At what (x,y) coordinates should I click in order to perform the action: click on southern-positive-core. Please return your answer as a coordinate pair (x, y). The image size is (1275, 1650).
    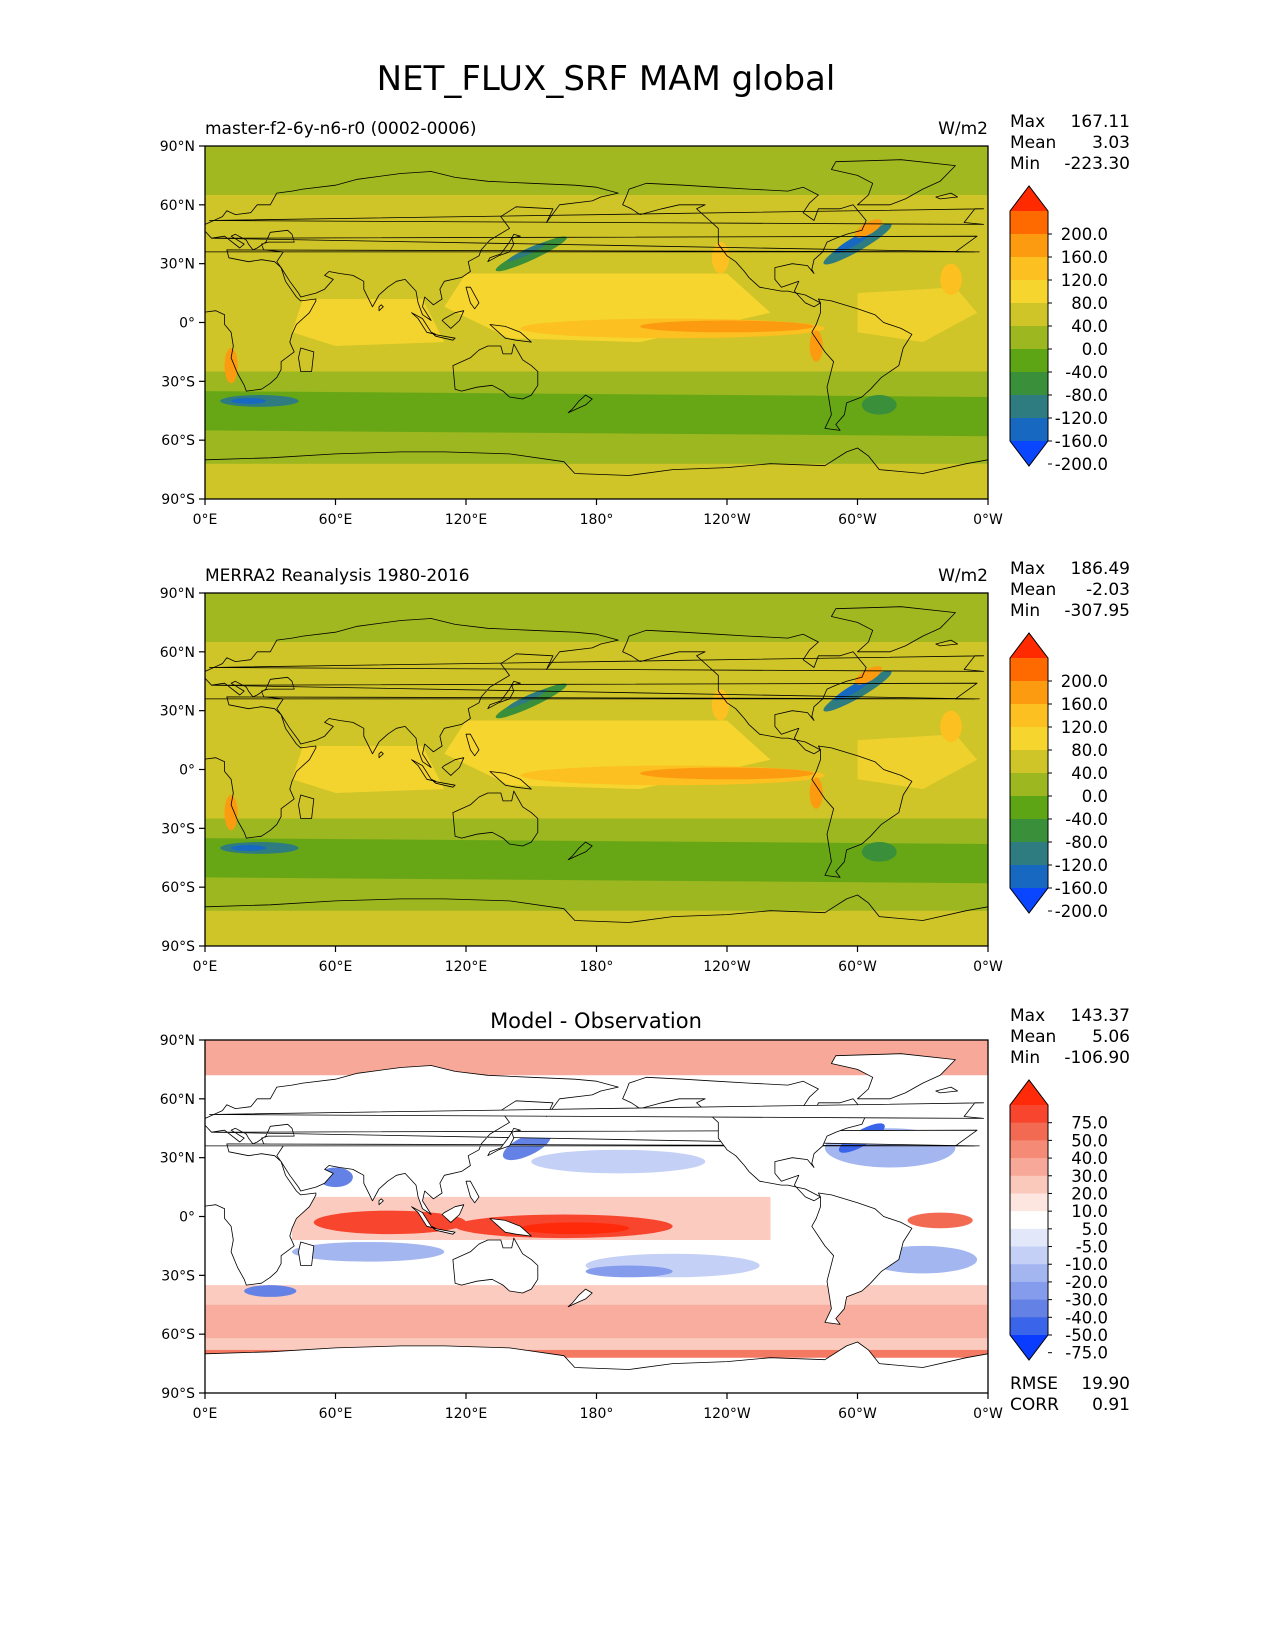
    Looking at the image, I should click on (596, 1321).